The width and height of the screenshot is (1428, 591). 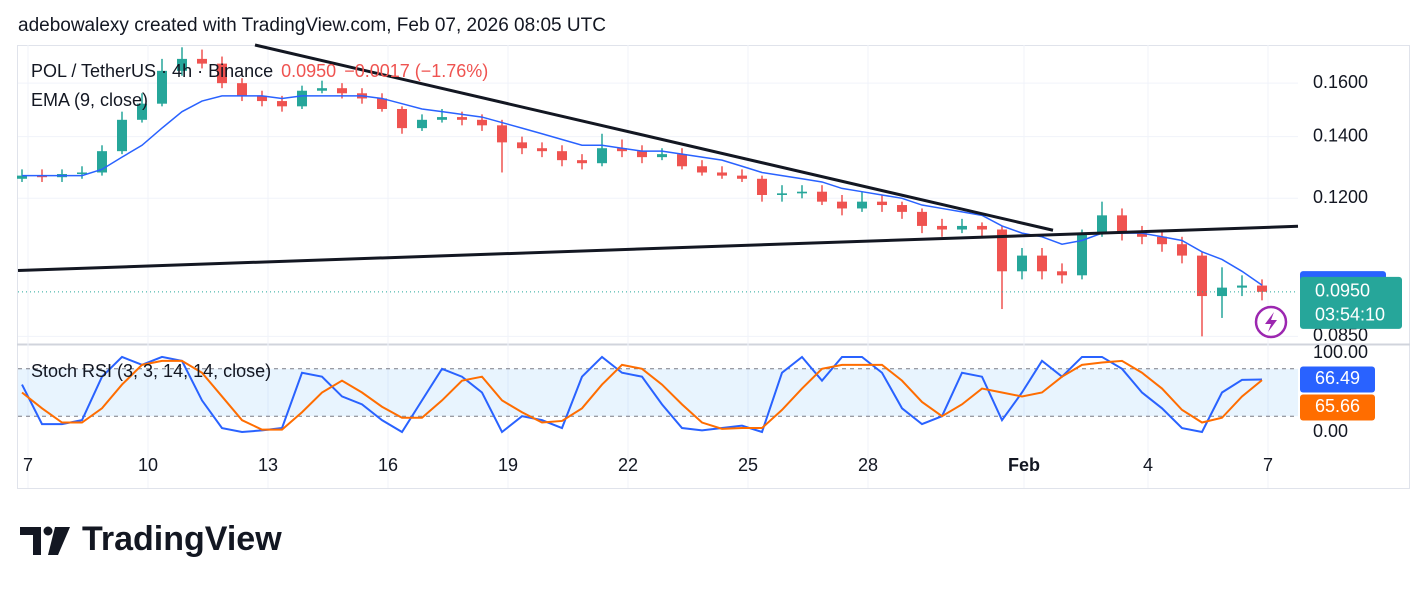 I want to click on y-tick-label: 0.0850, so click(x=1340, y=335).